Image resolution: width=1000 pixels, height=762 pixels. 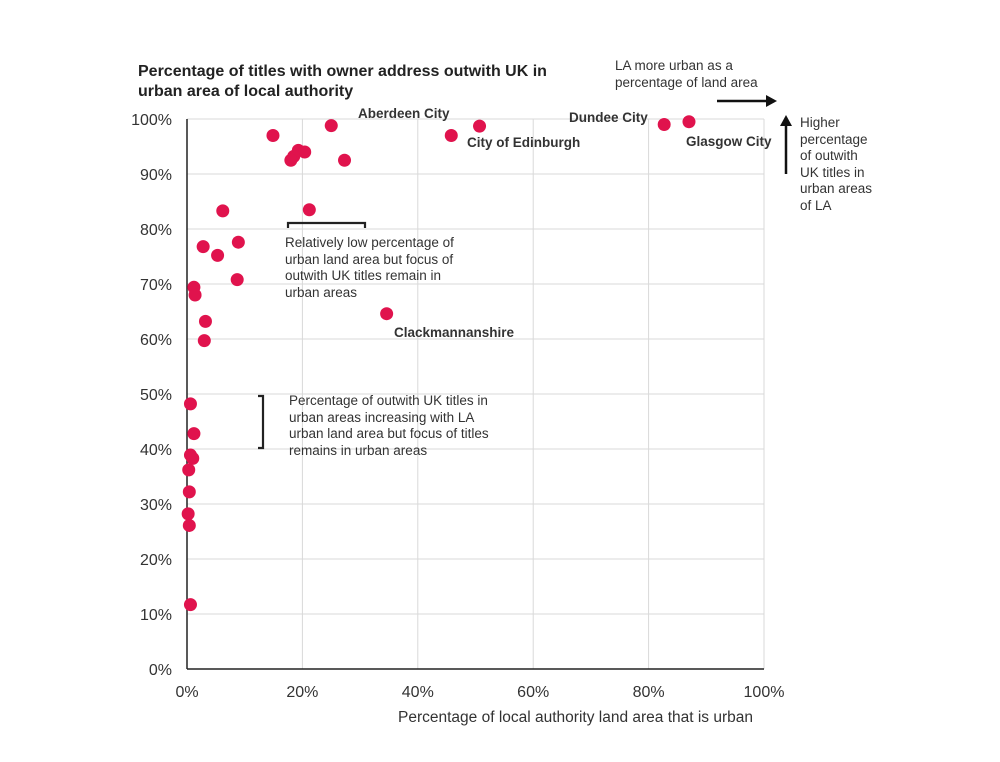 What do you see at coordinates (261, 422) in the screenshot?
I see `bracket-increasing` at bounding box center [261, 422].